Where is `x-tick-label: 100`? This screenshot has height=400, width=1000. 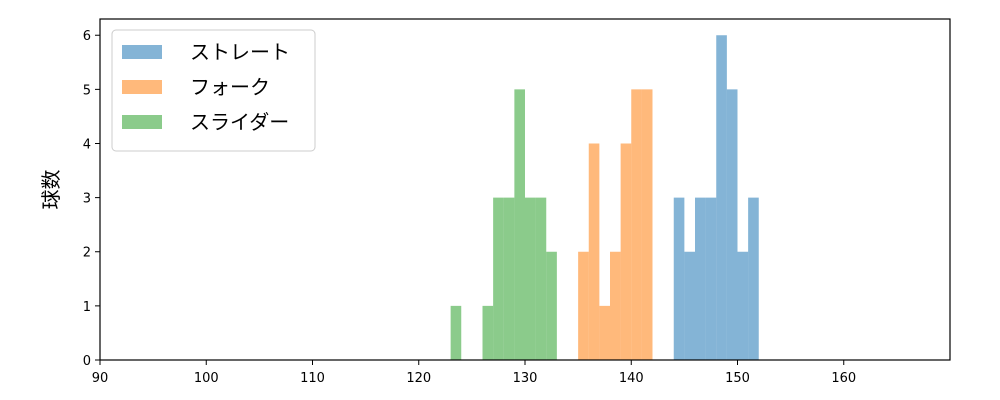
x-tick-label: 100 is located at coordinates (206, 378).